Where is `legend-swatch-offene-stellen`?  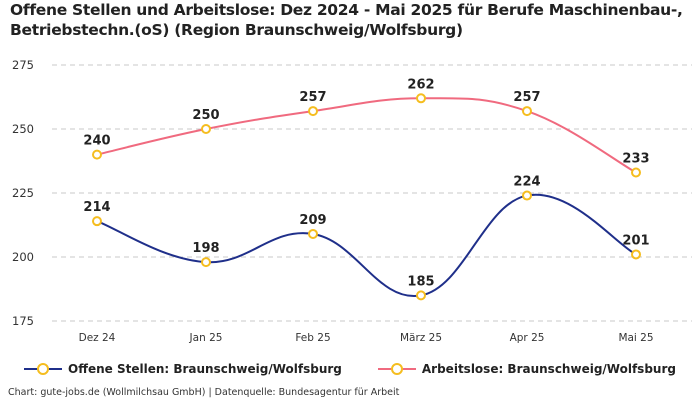
legend-swatch-offene-stellen is located at coordinates (43, 369).